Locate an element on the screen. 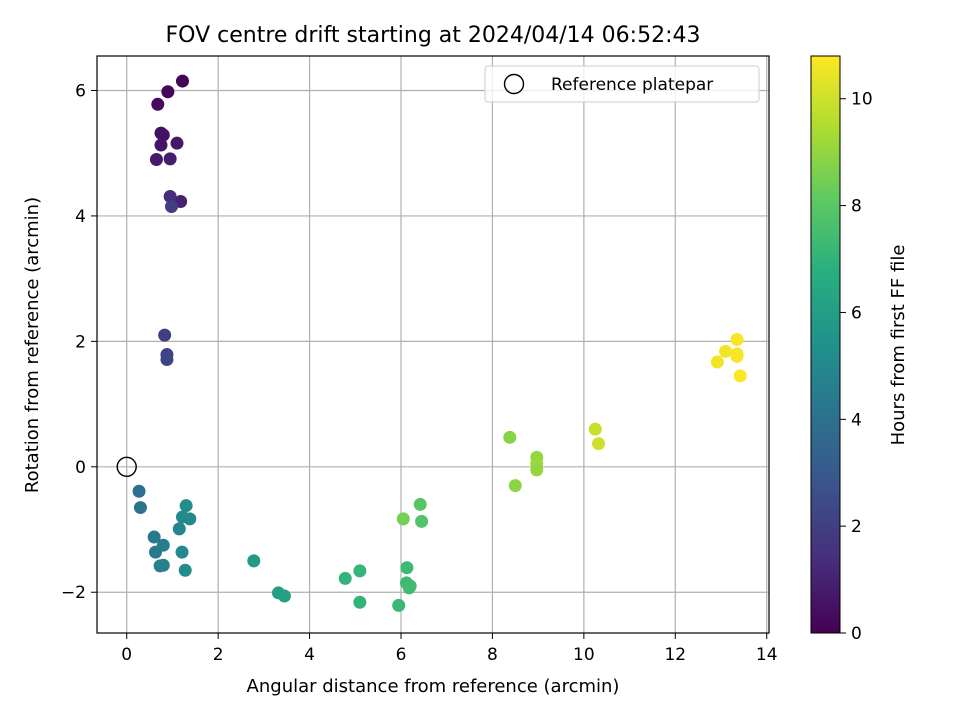 Image resolution: width=960 pixels, height=724 pixels. colorbar-tick-label: 2 is located at coordinates (856, 527).